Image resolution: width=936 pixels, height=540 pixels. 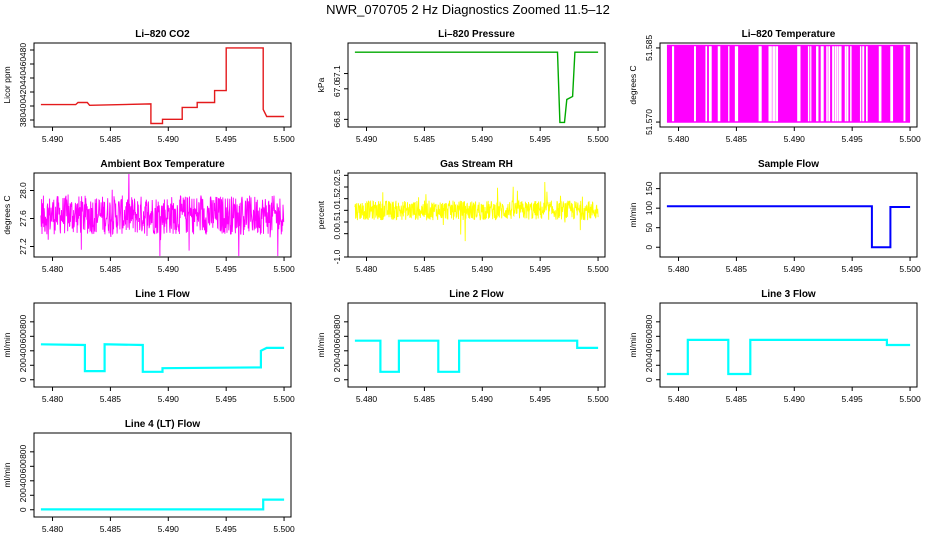 I want to click on y-tick-label: 50, so click(x=649, y=228).